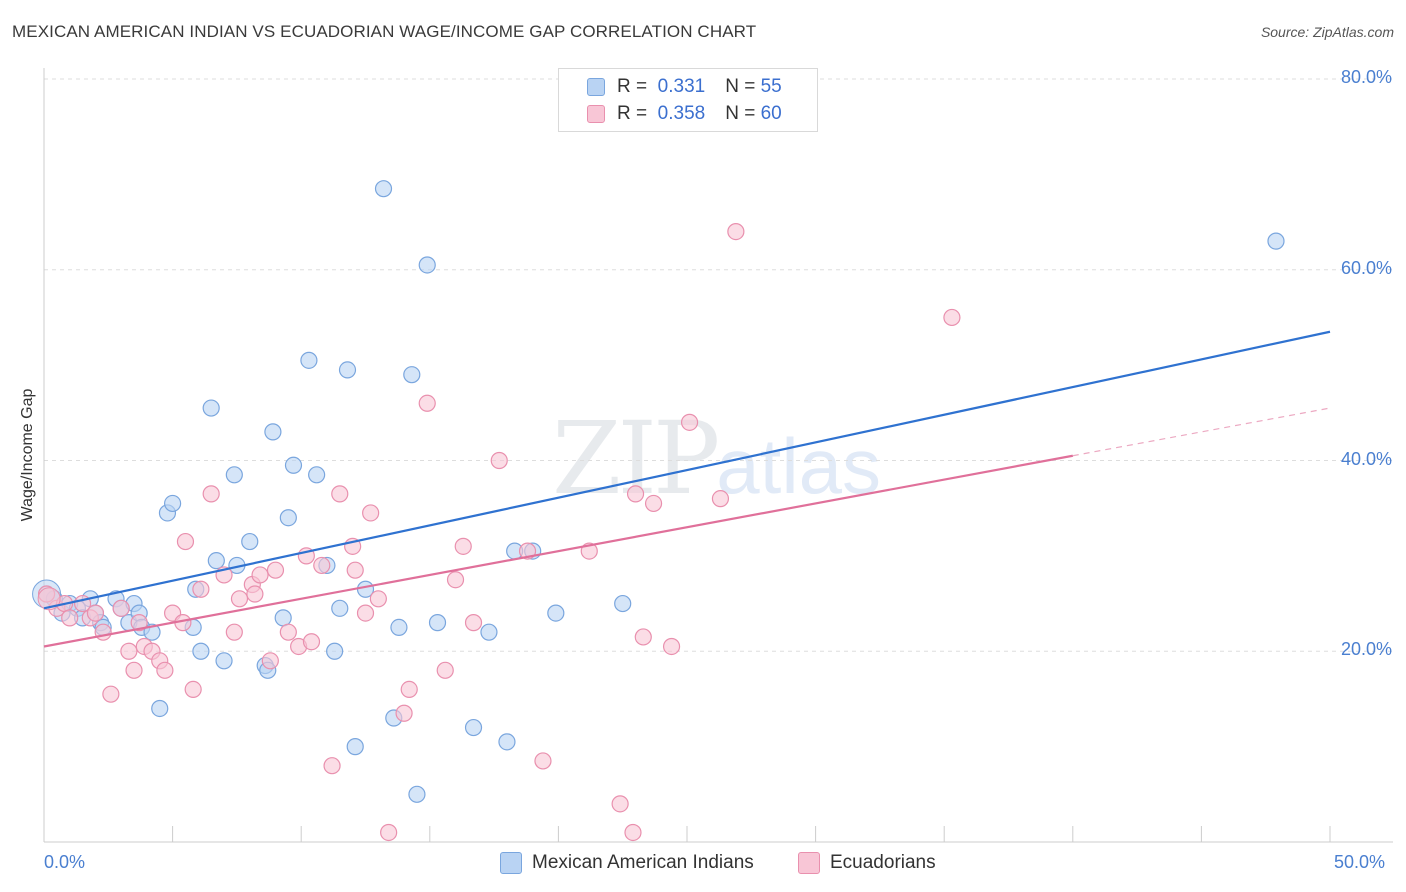 The width and height of the screenshot is (1406, 892). Describe the element at coordinates (1360, 862) in the screenshot. I see `x-tick-label-max: 50.0%` at that location.